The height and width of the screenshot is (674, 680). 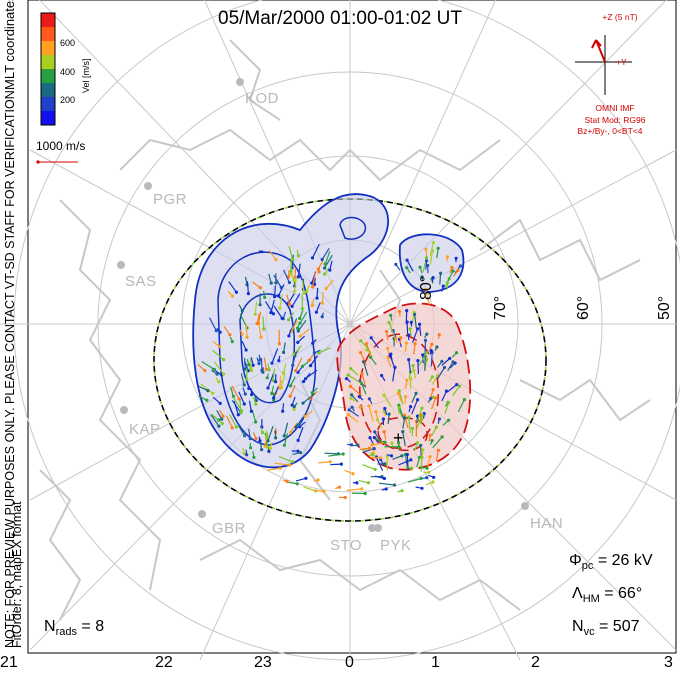 I want to click on coordinate-system-label: MLT coordinates, so click(x=9, y=45).